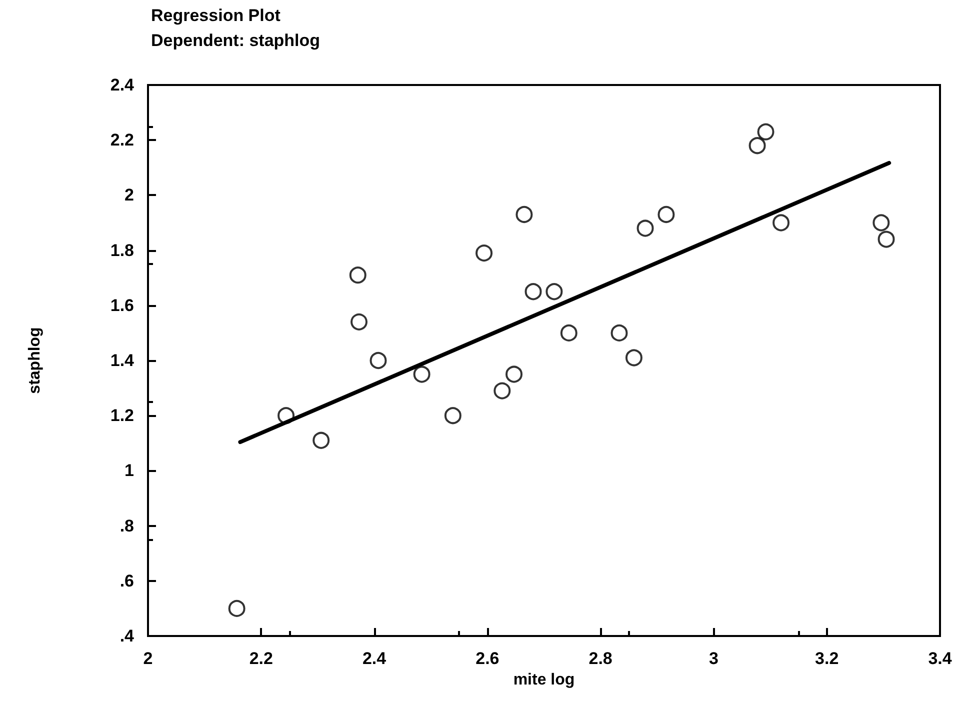 The height and width of the screenshot is (728, 970). Describe the element at coordinates (261, 658) in the screenshot. I see `x-tick-label: 2.2` at that location.